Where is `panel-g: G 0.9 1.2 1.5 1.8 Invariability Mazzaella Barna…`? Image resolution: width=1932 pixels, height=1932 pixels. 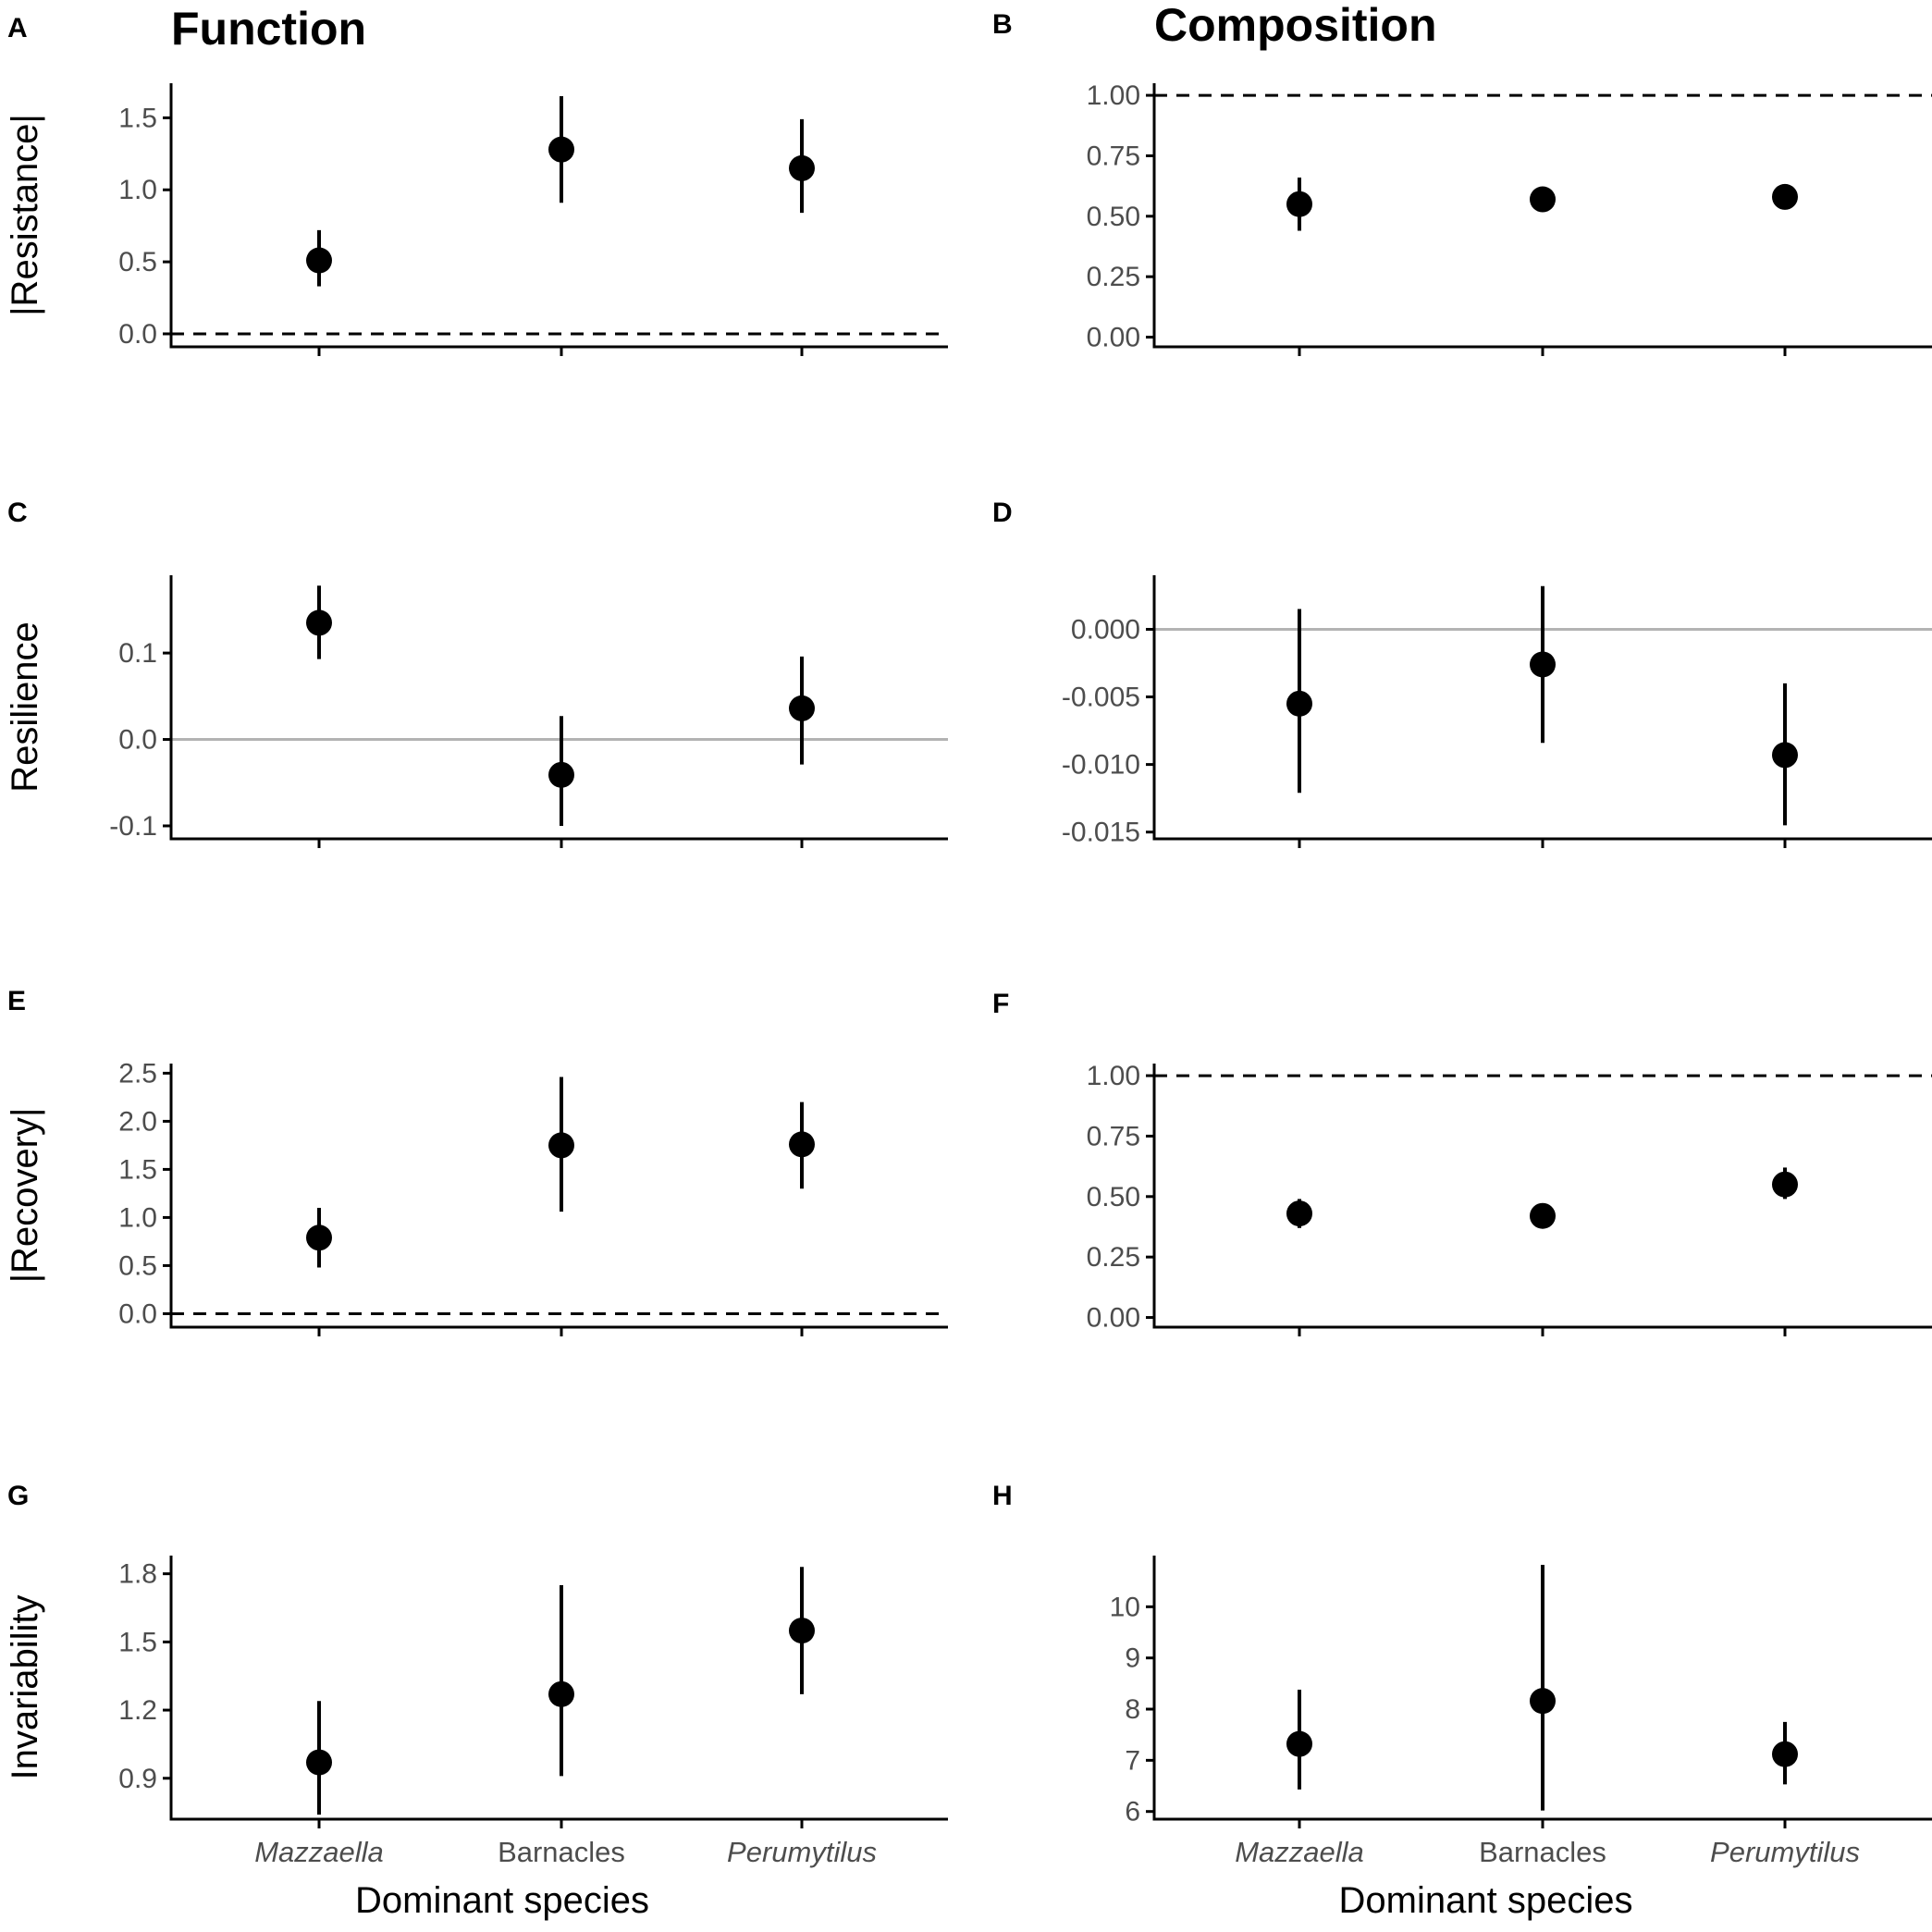
panel-g: G 0.9 1.2 1.5 1.8 Invariability Mazzaella Barna… is located at coordinates (477, 1701).